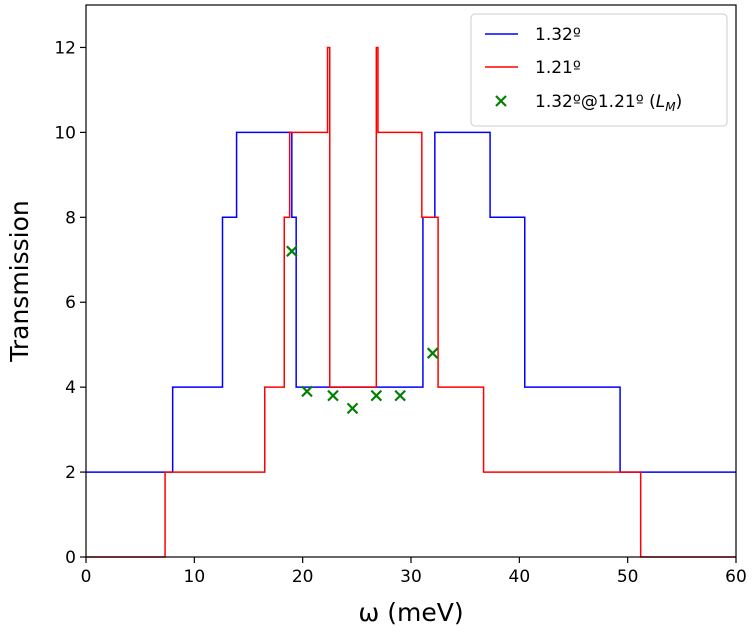  I want to click on x-tick-label: 50, so click(628, 577).